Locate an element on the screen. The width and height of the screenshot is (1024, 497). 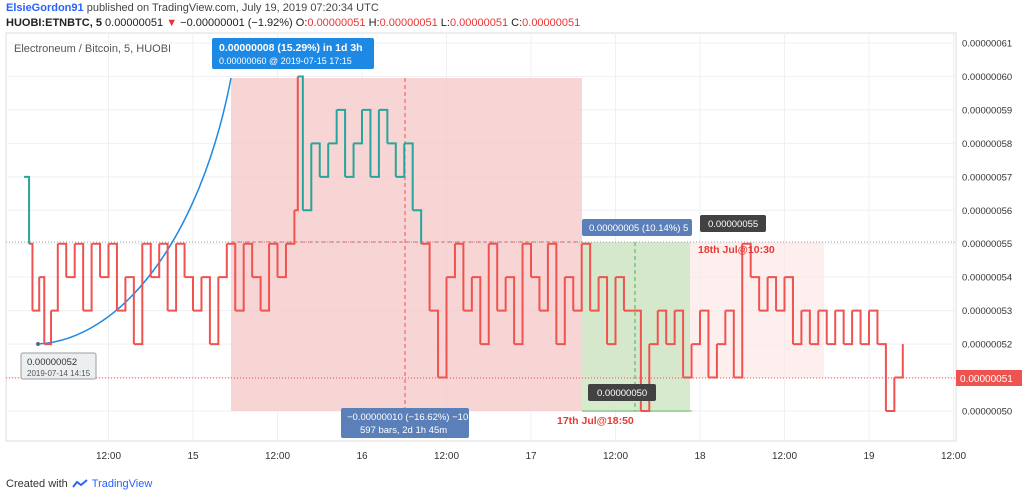
time-tick-label: 18 is located at coordinates (700, 456).